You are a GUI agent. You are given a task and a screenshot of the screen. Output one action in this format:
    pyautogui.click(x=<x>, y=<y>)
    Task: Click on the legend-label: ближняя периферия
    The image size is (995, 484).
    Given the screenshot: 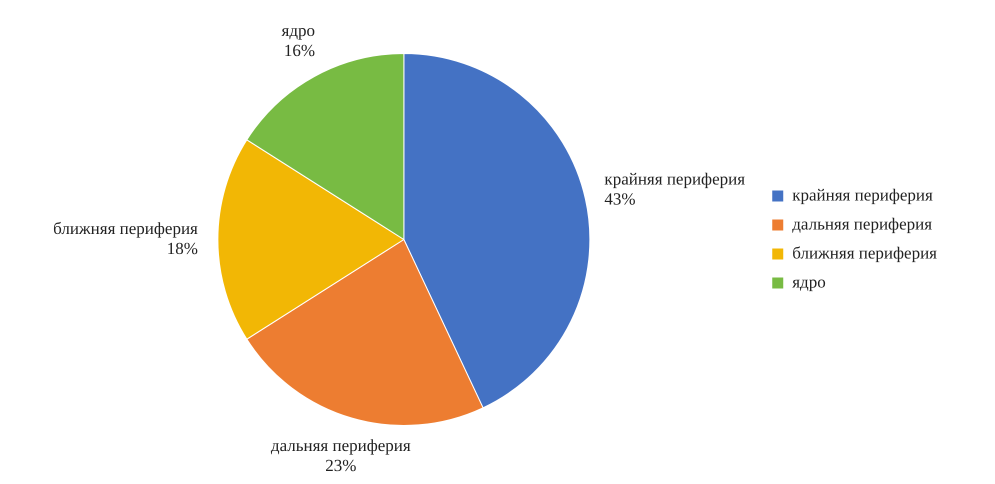 What is the action you would take?
    pyautogui.click(x=865, y=252)
    